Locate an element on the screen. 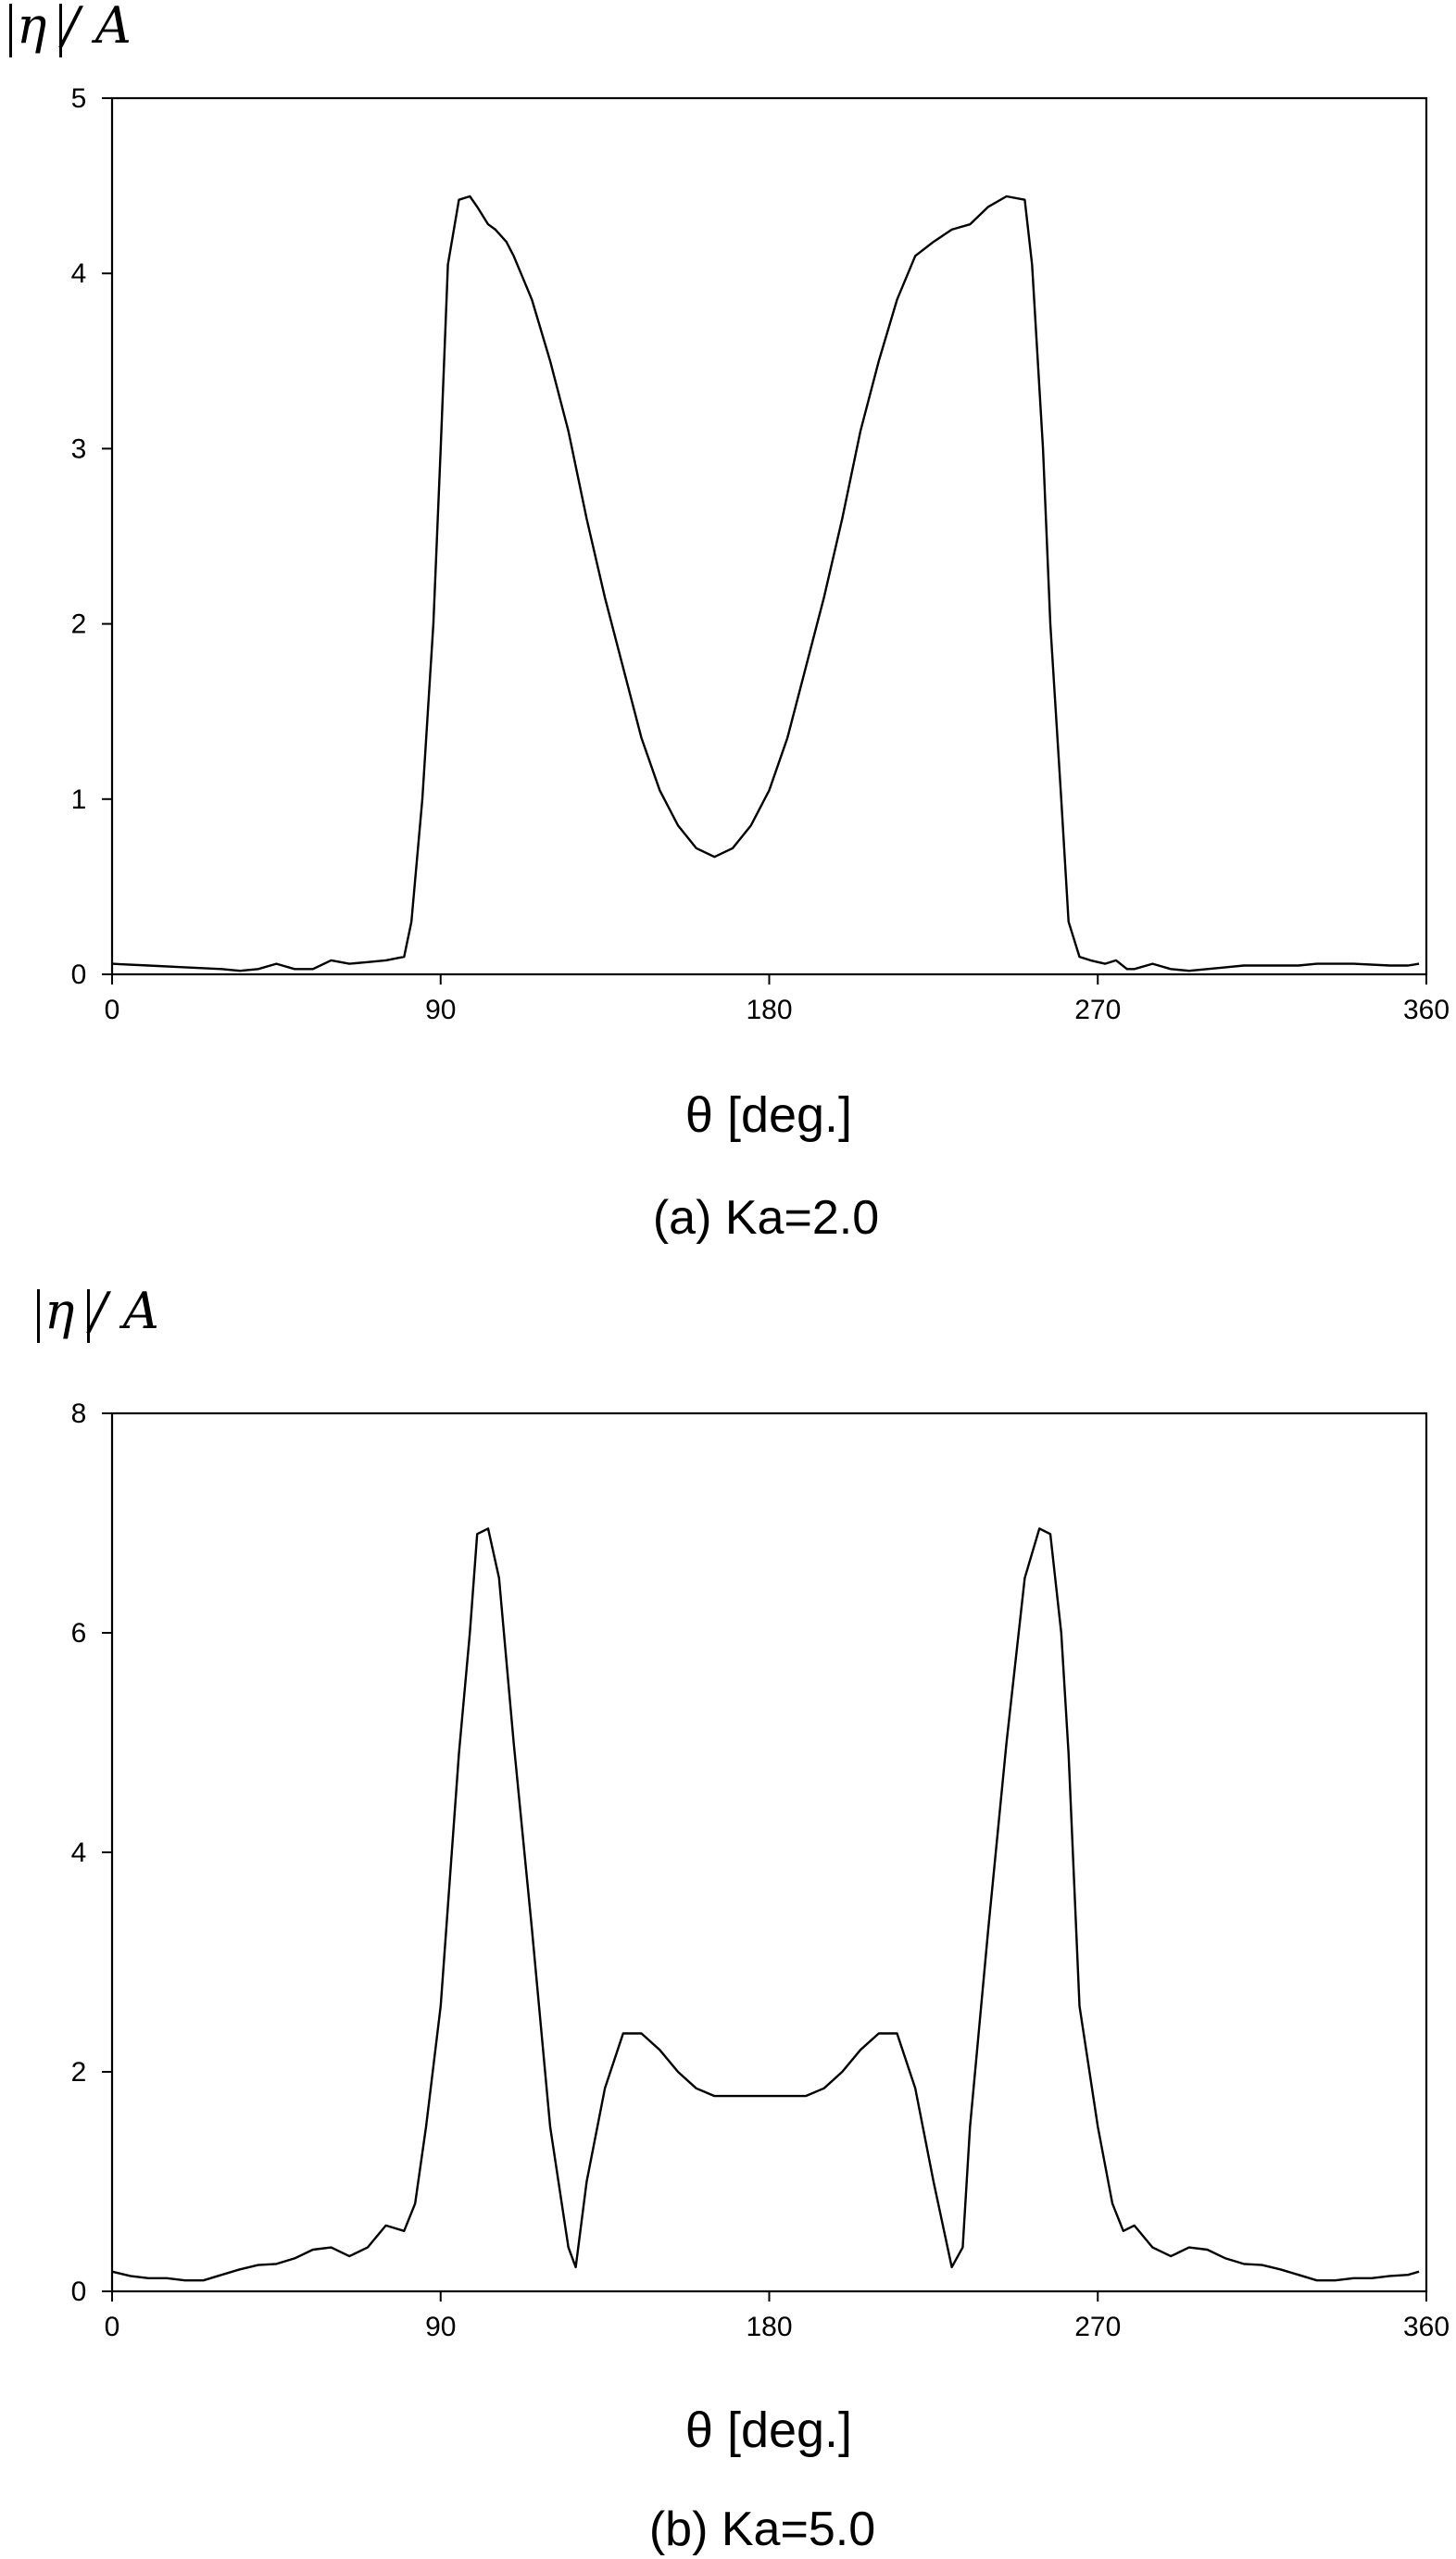  y-tick-label-a-1: 1 is located at coordinates (79, 799).